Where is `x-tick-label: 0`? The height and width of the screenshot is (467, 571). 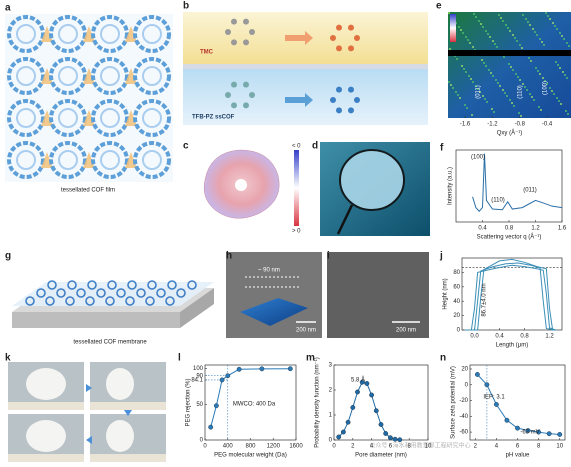 x-tick-label: 0 is located at coordinates (205, 447).